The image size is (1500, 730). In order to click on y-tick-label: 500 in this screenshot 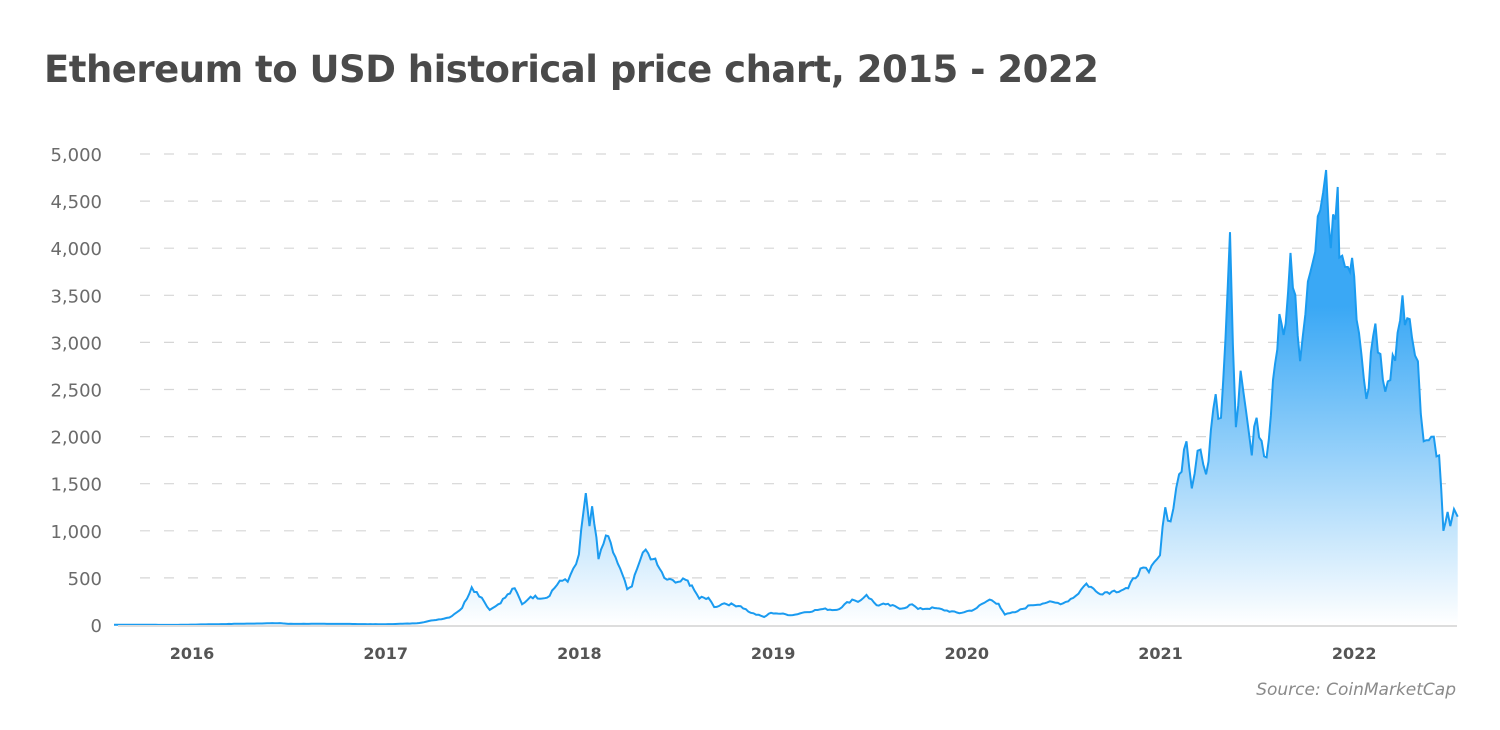, I will do `click(85, 579)`.